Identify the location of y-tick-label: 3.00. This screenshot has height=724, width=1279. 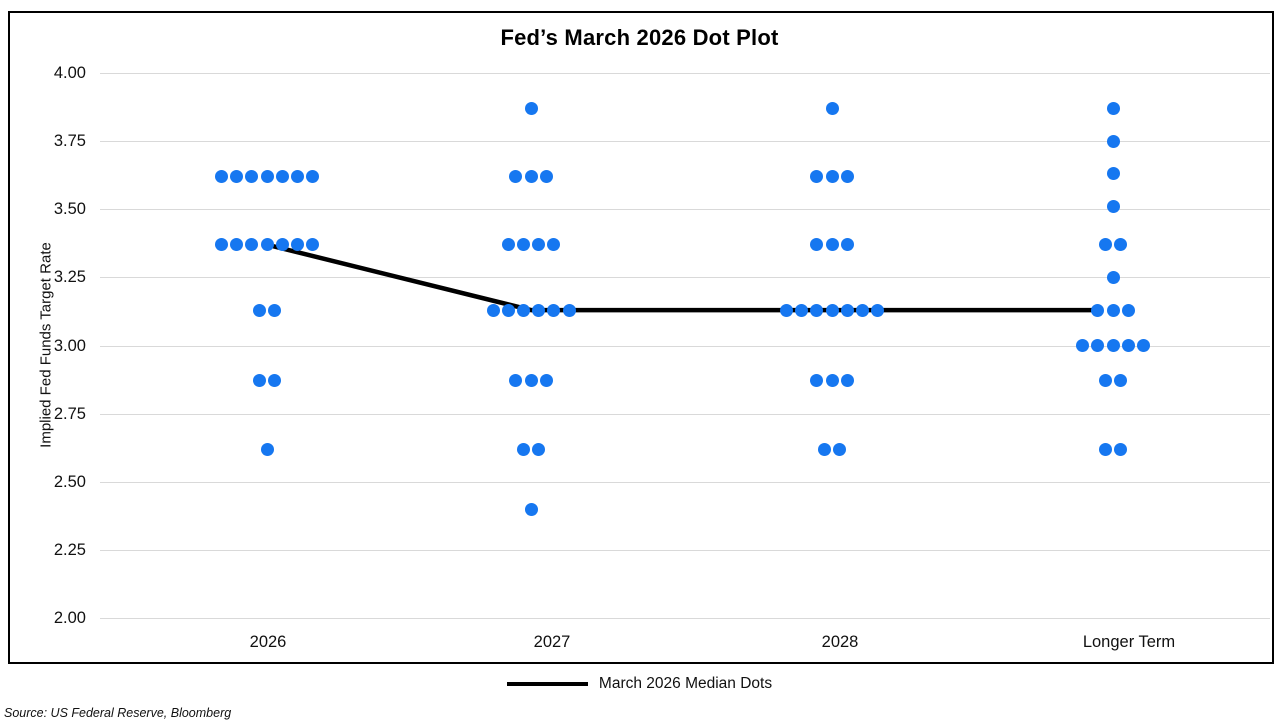
(69, 345).